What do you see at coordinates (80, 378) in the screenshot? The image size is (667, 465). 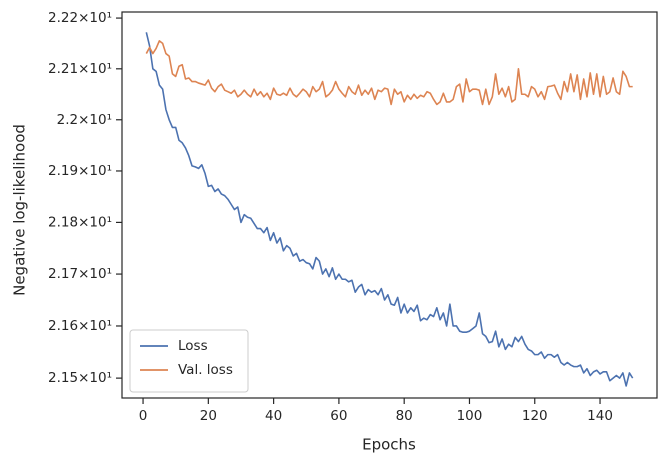 I see `y-tick-label: 2.15×10¹` at bounding box center [80, 378].